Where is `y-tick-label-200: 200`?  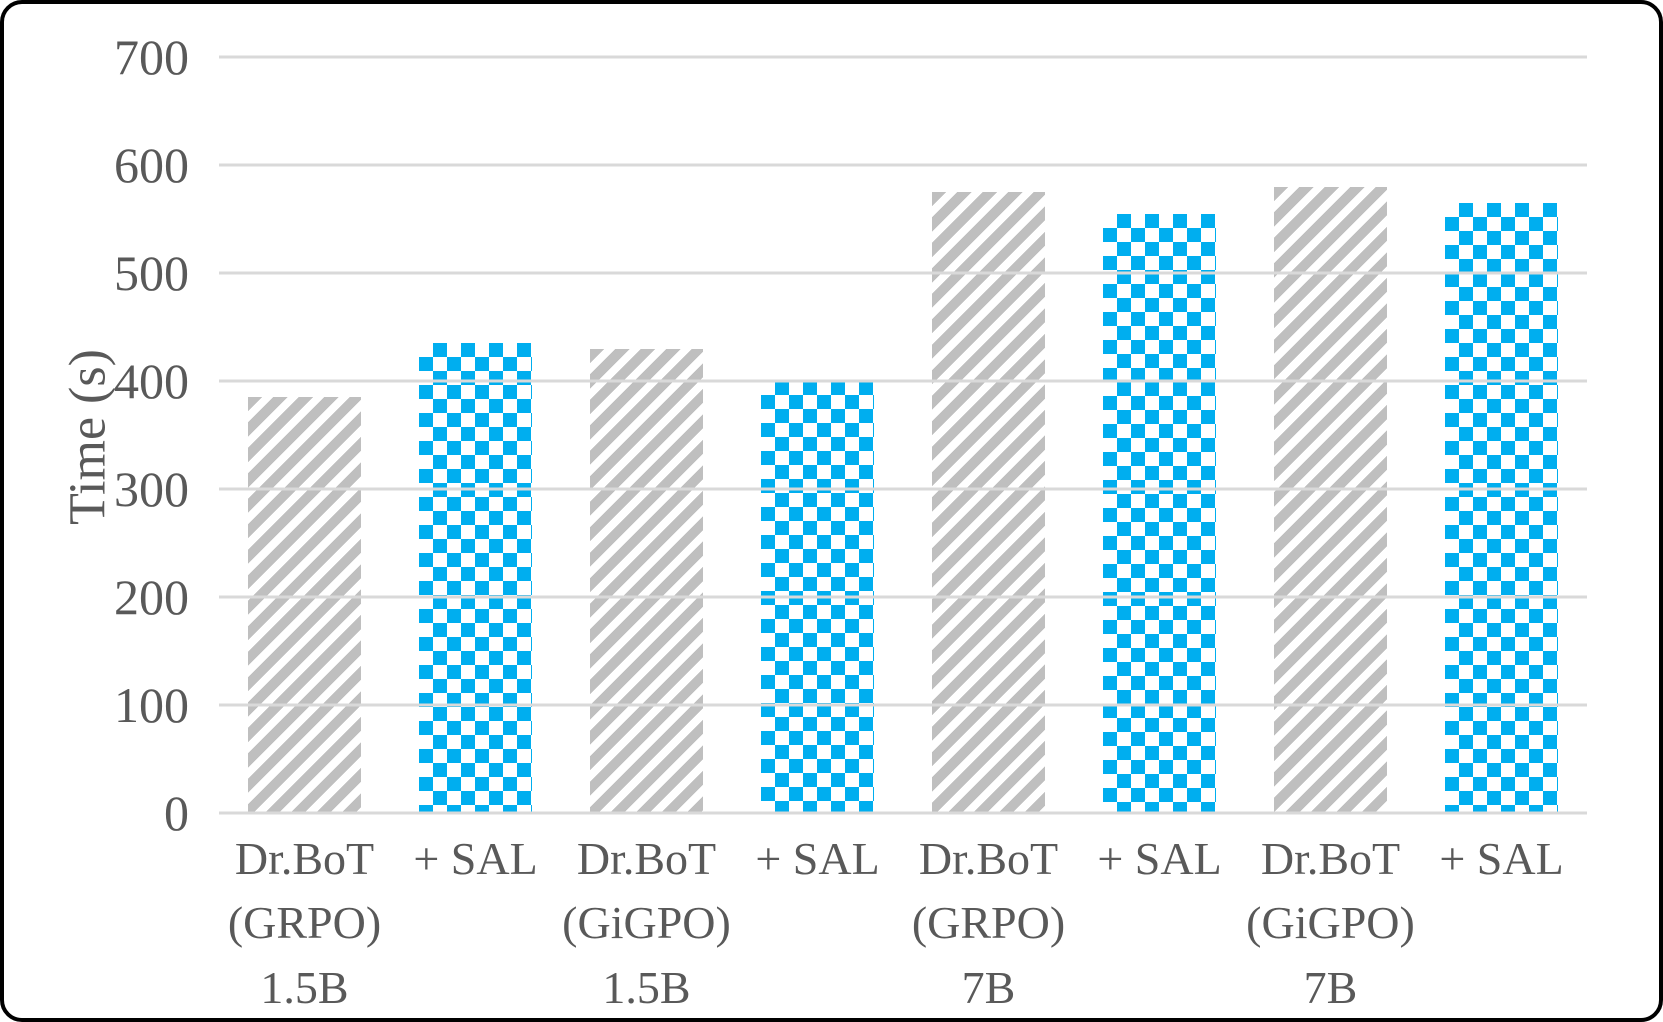
y-tick-label-200: 200 is located at coordinates (151, 597).